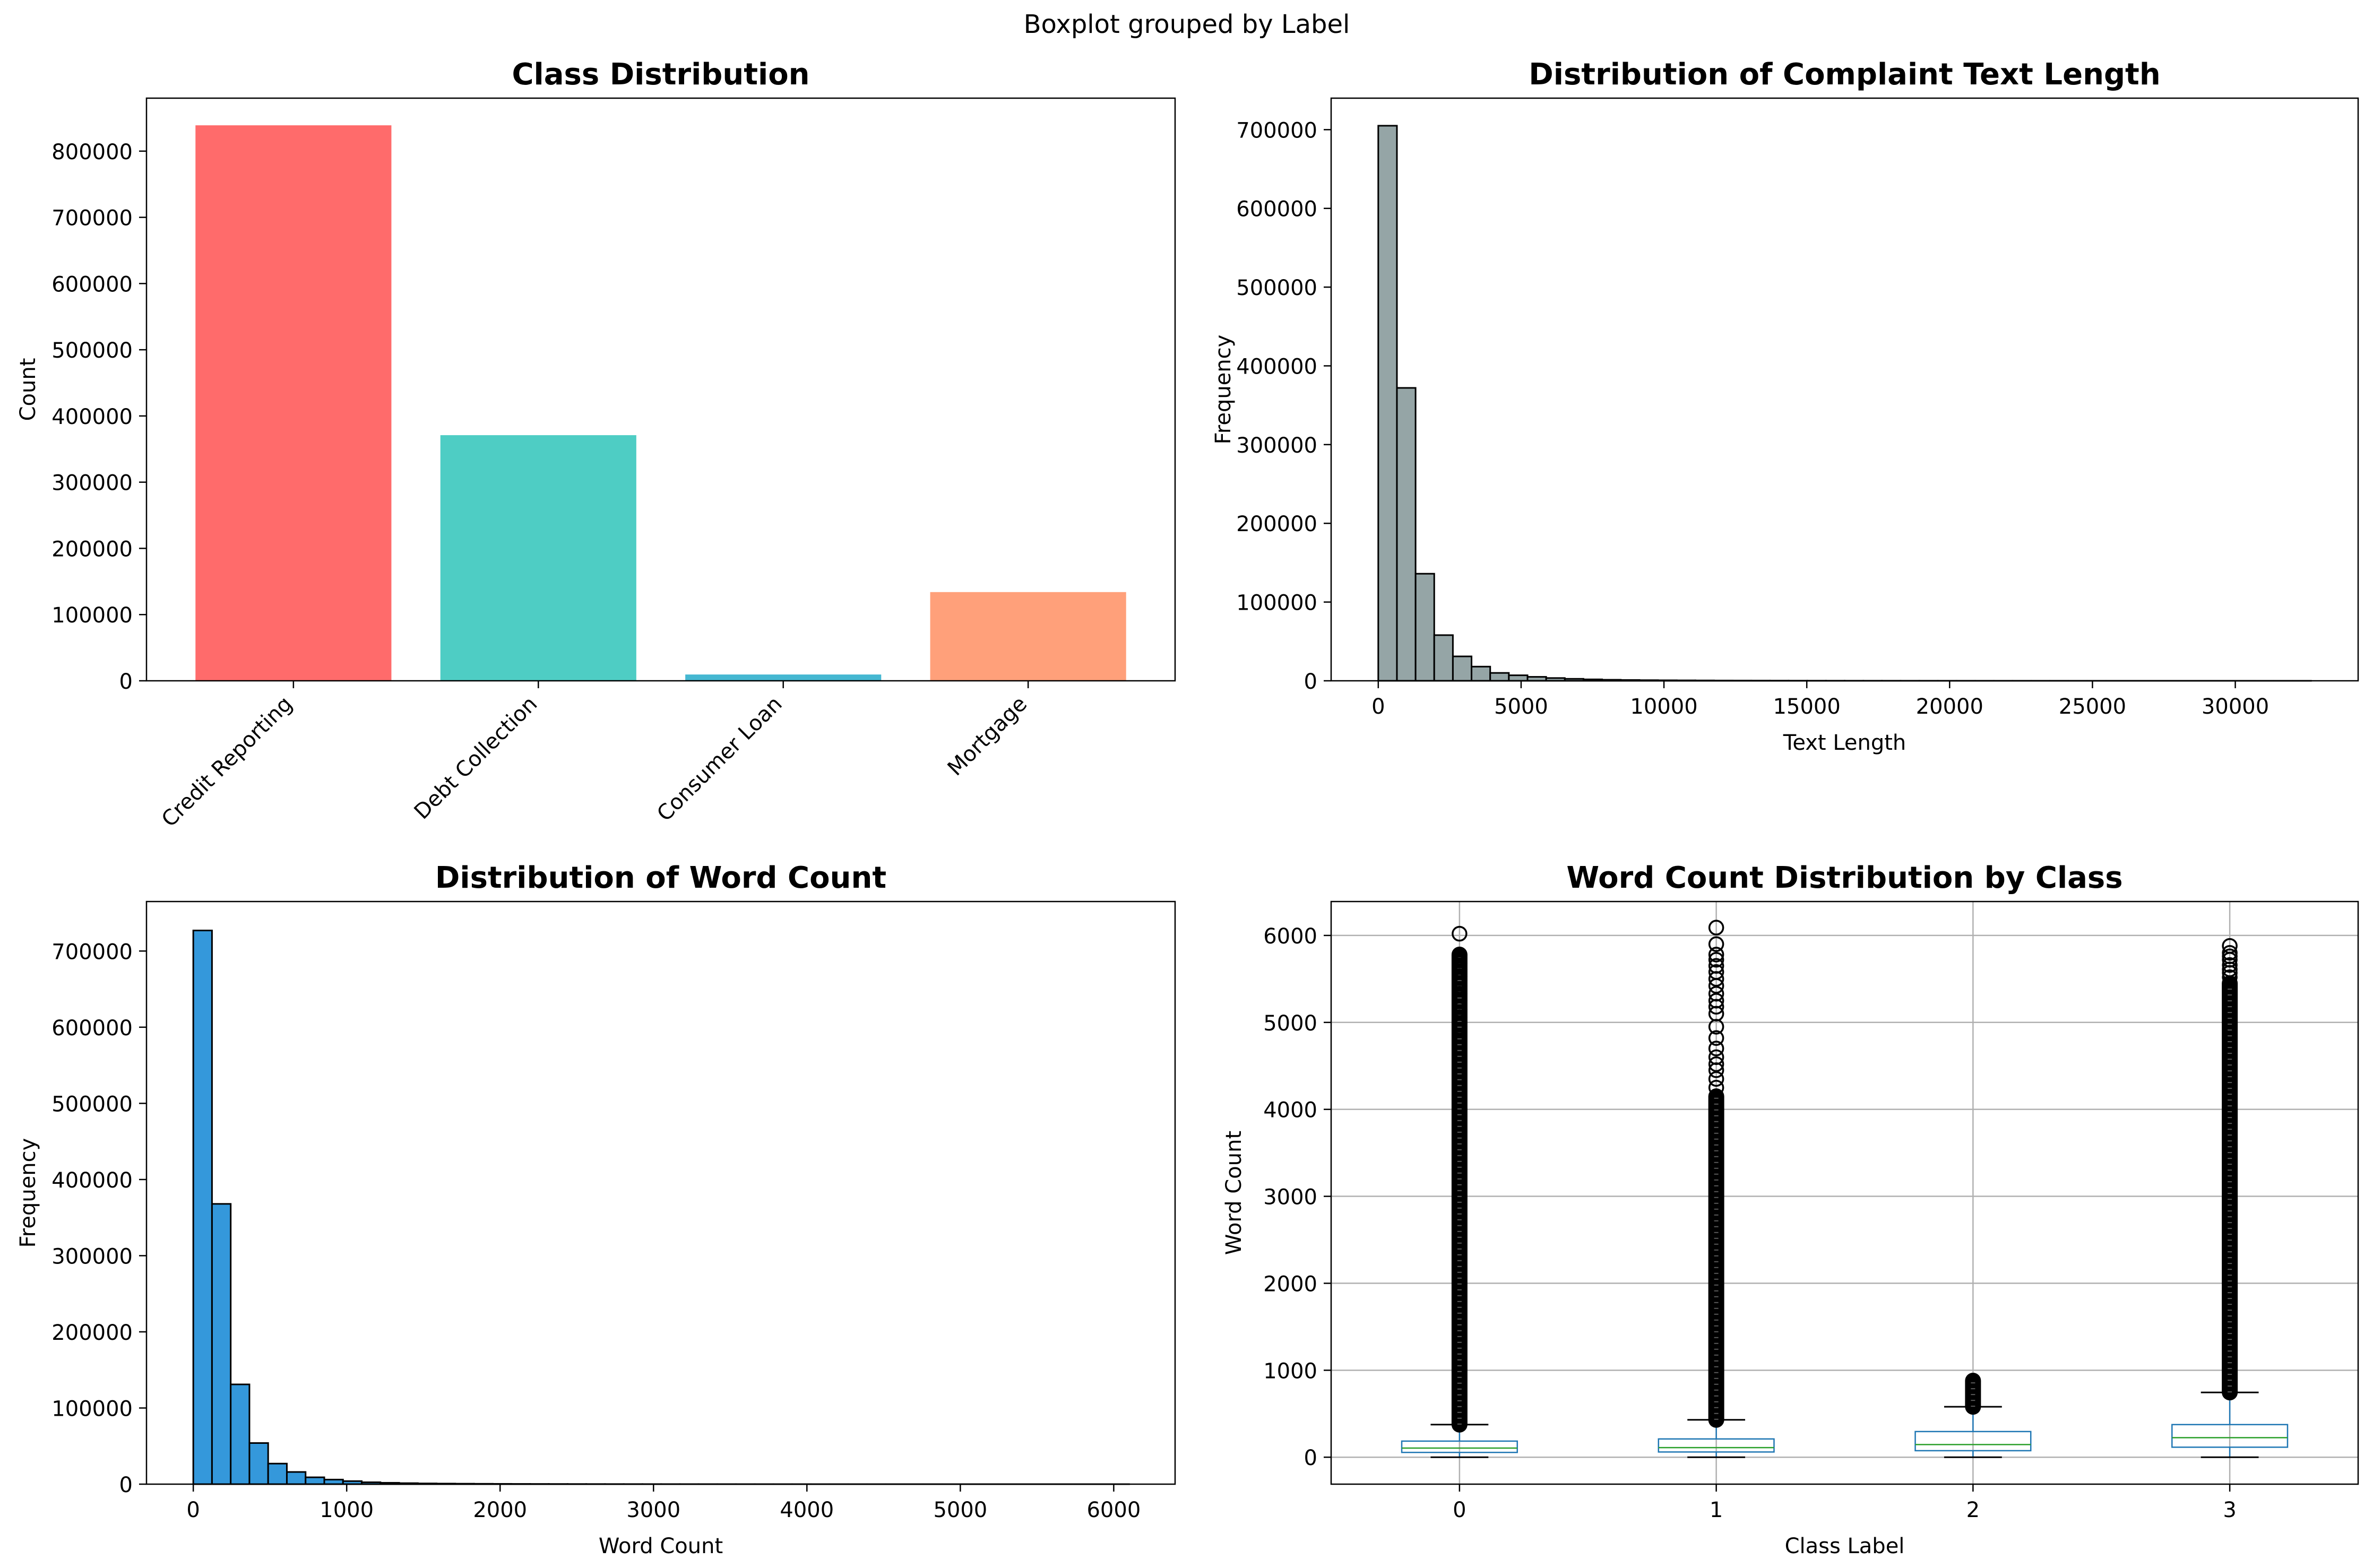 This screenshot has height=1568, width=2373. Describe the element at coordinates (2092, 707) in the screenshot. I see `x-tick-label: 25000` at that location.